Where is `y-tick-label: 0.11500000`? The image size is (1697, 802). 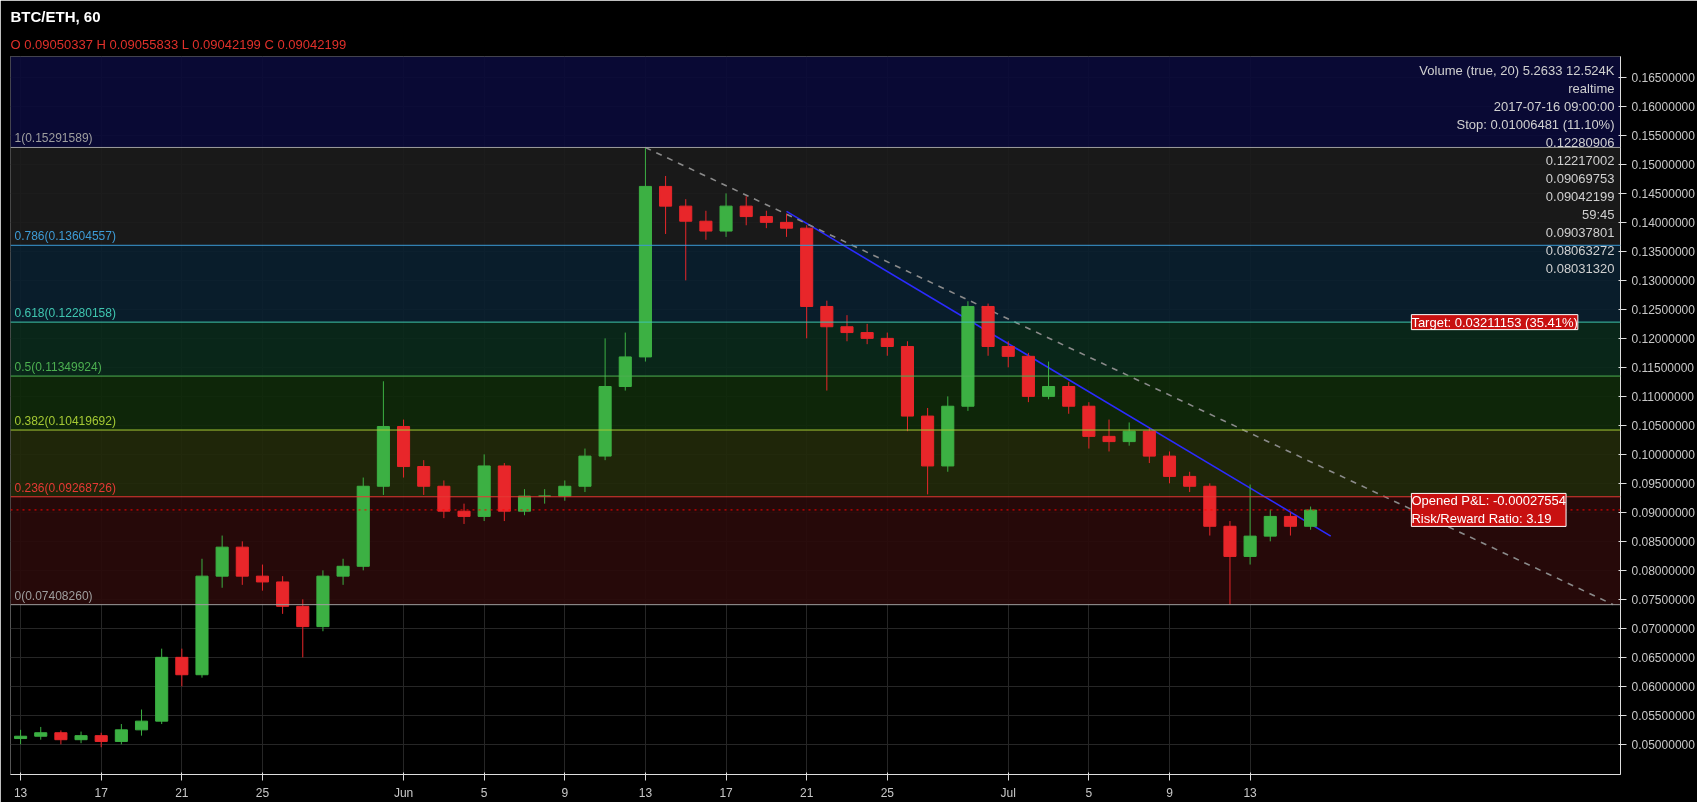 y-tick-label: 0.11500000 is located at coordinates (1663, 367).